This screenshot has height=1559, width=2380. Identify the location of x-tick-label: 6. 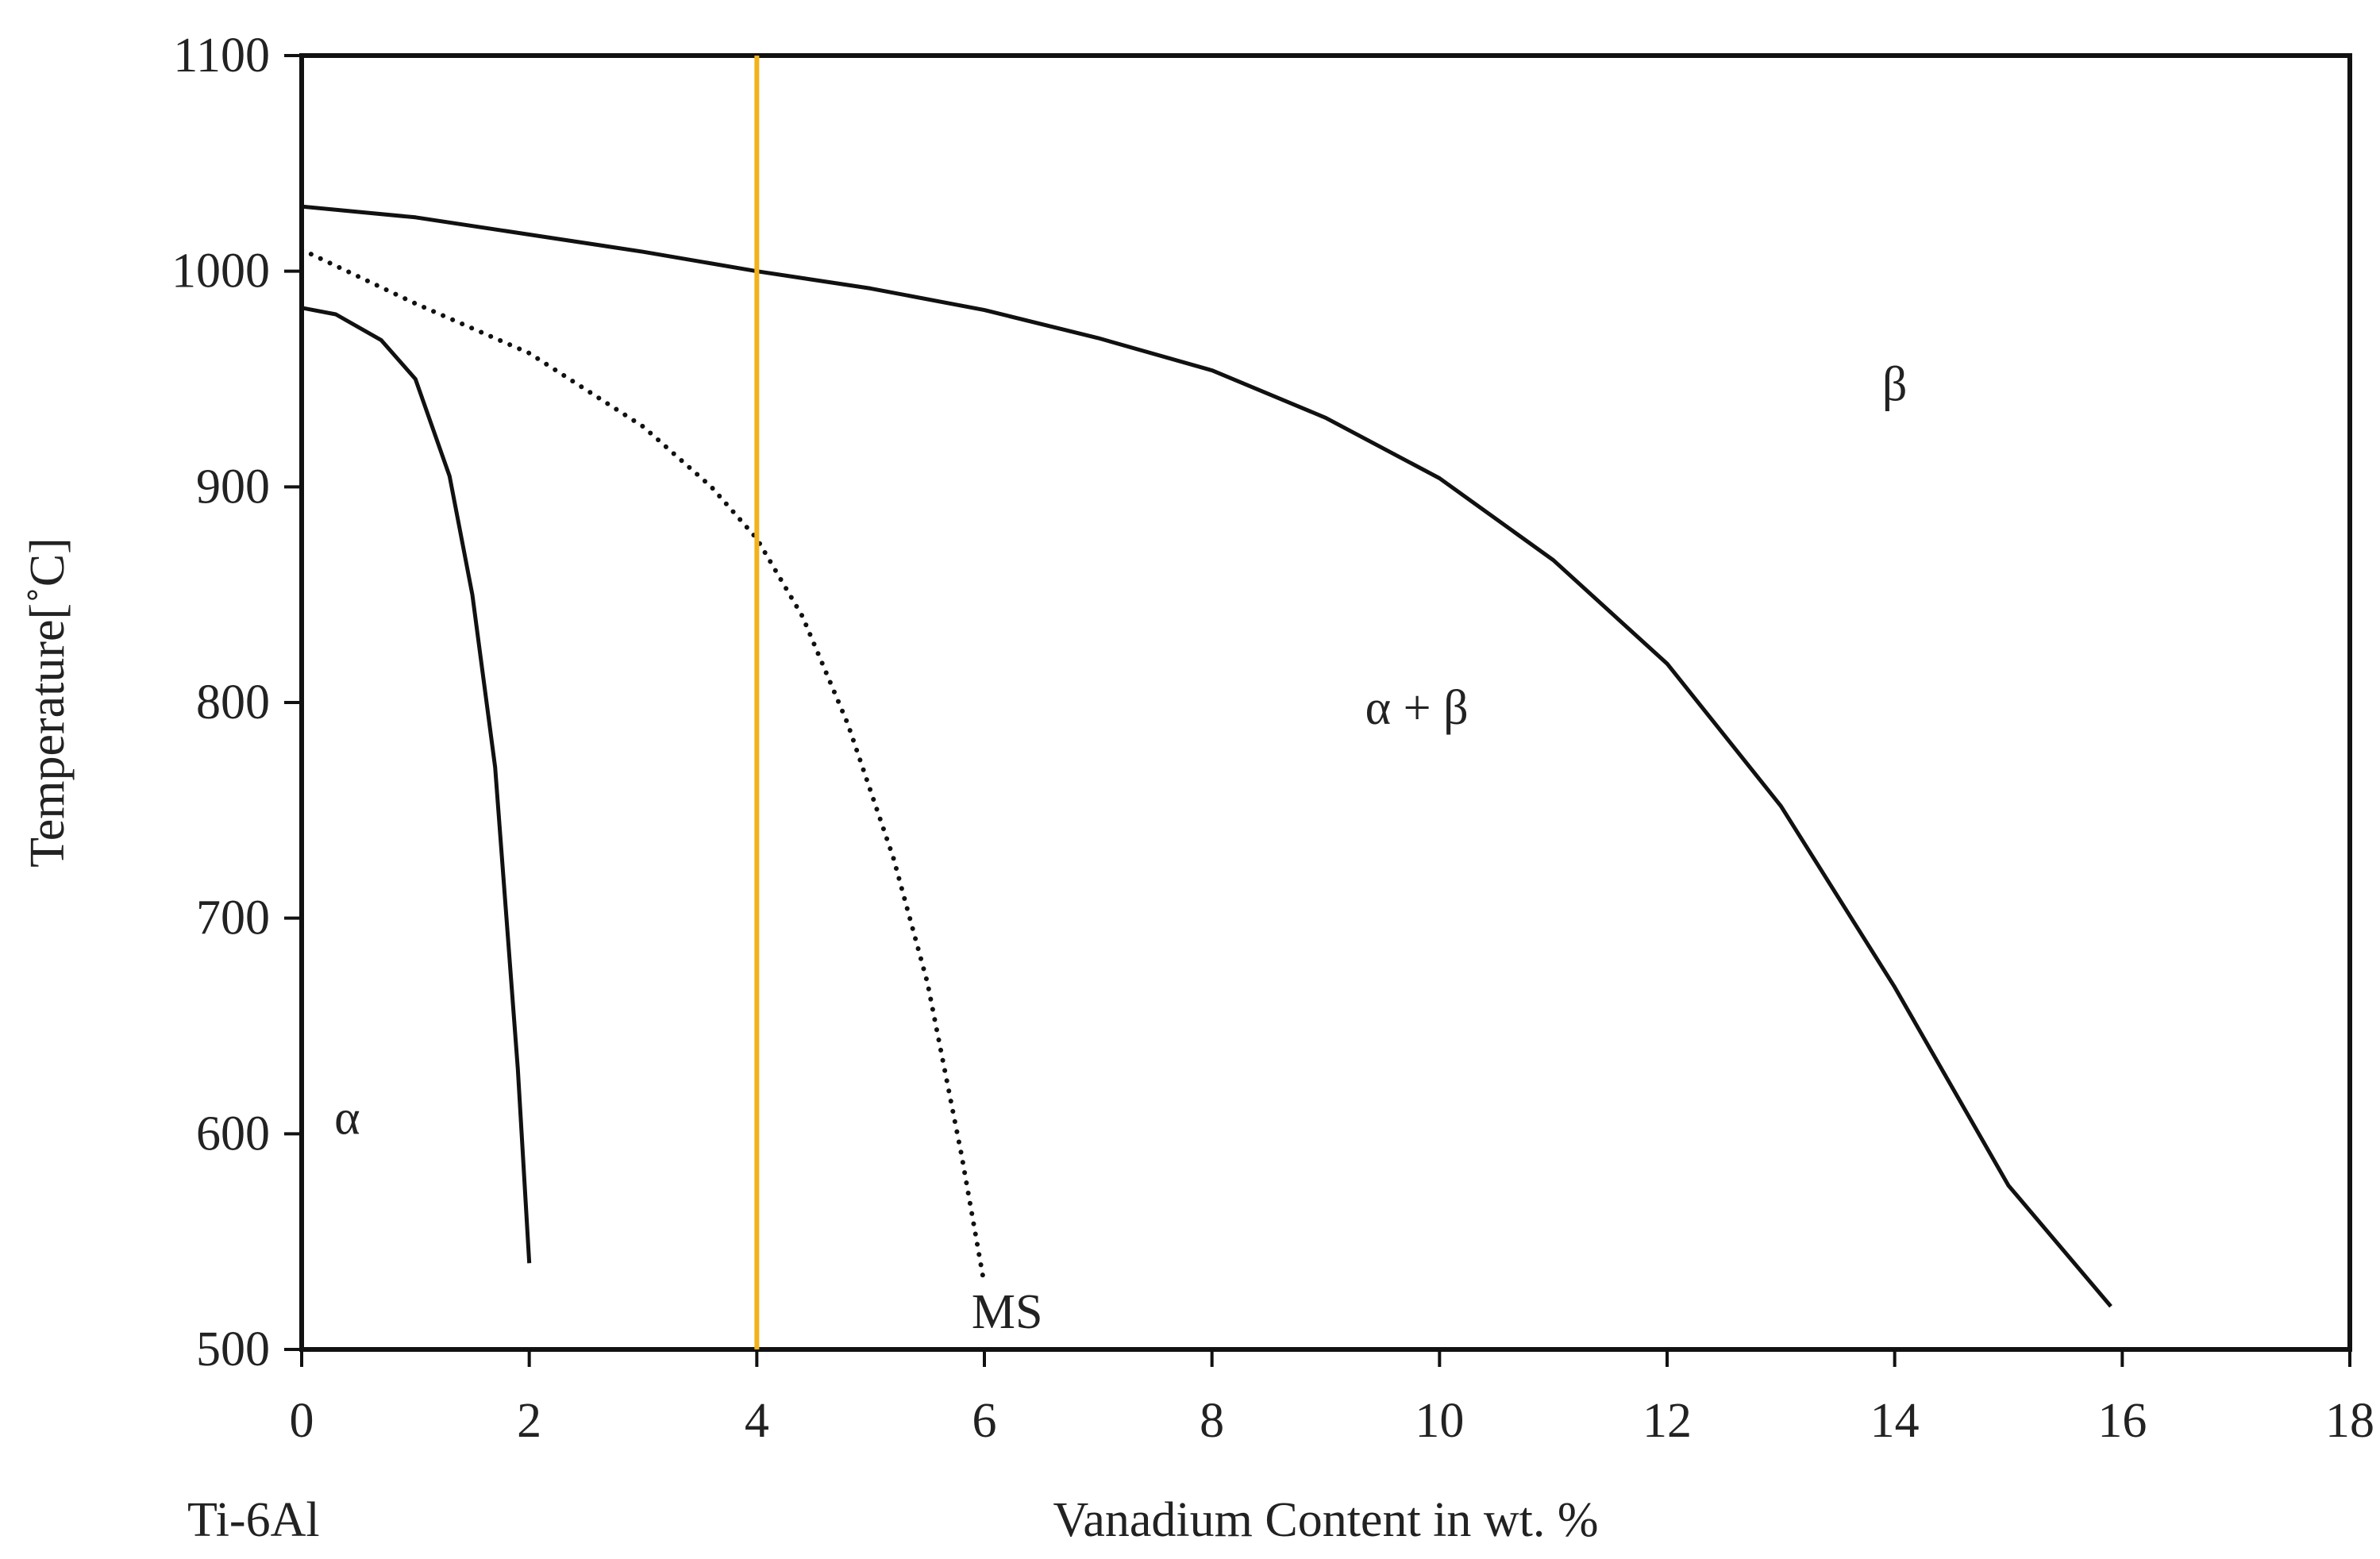
(984, 1421).